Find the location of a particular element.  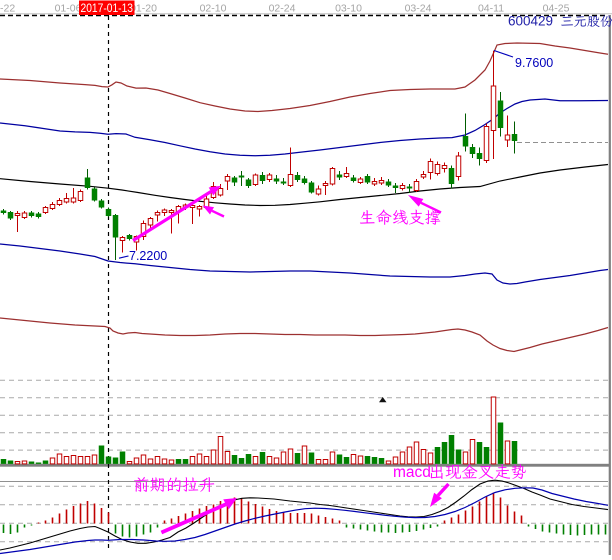

svg-text: 02-24 is located at coordinates (282, 9).